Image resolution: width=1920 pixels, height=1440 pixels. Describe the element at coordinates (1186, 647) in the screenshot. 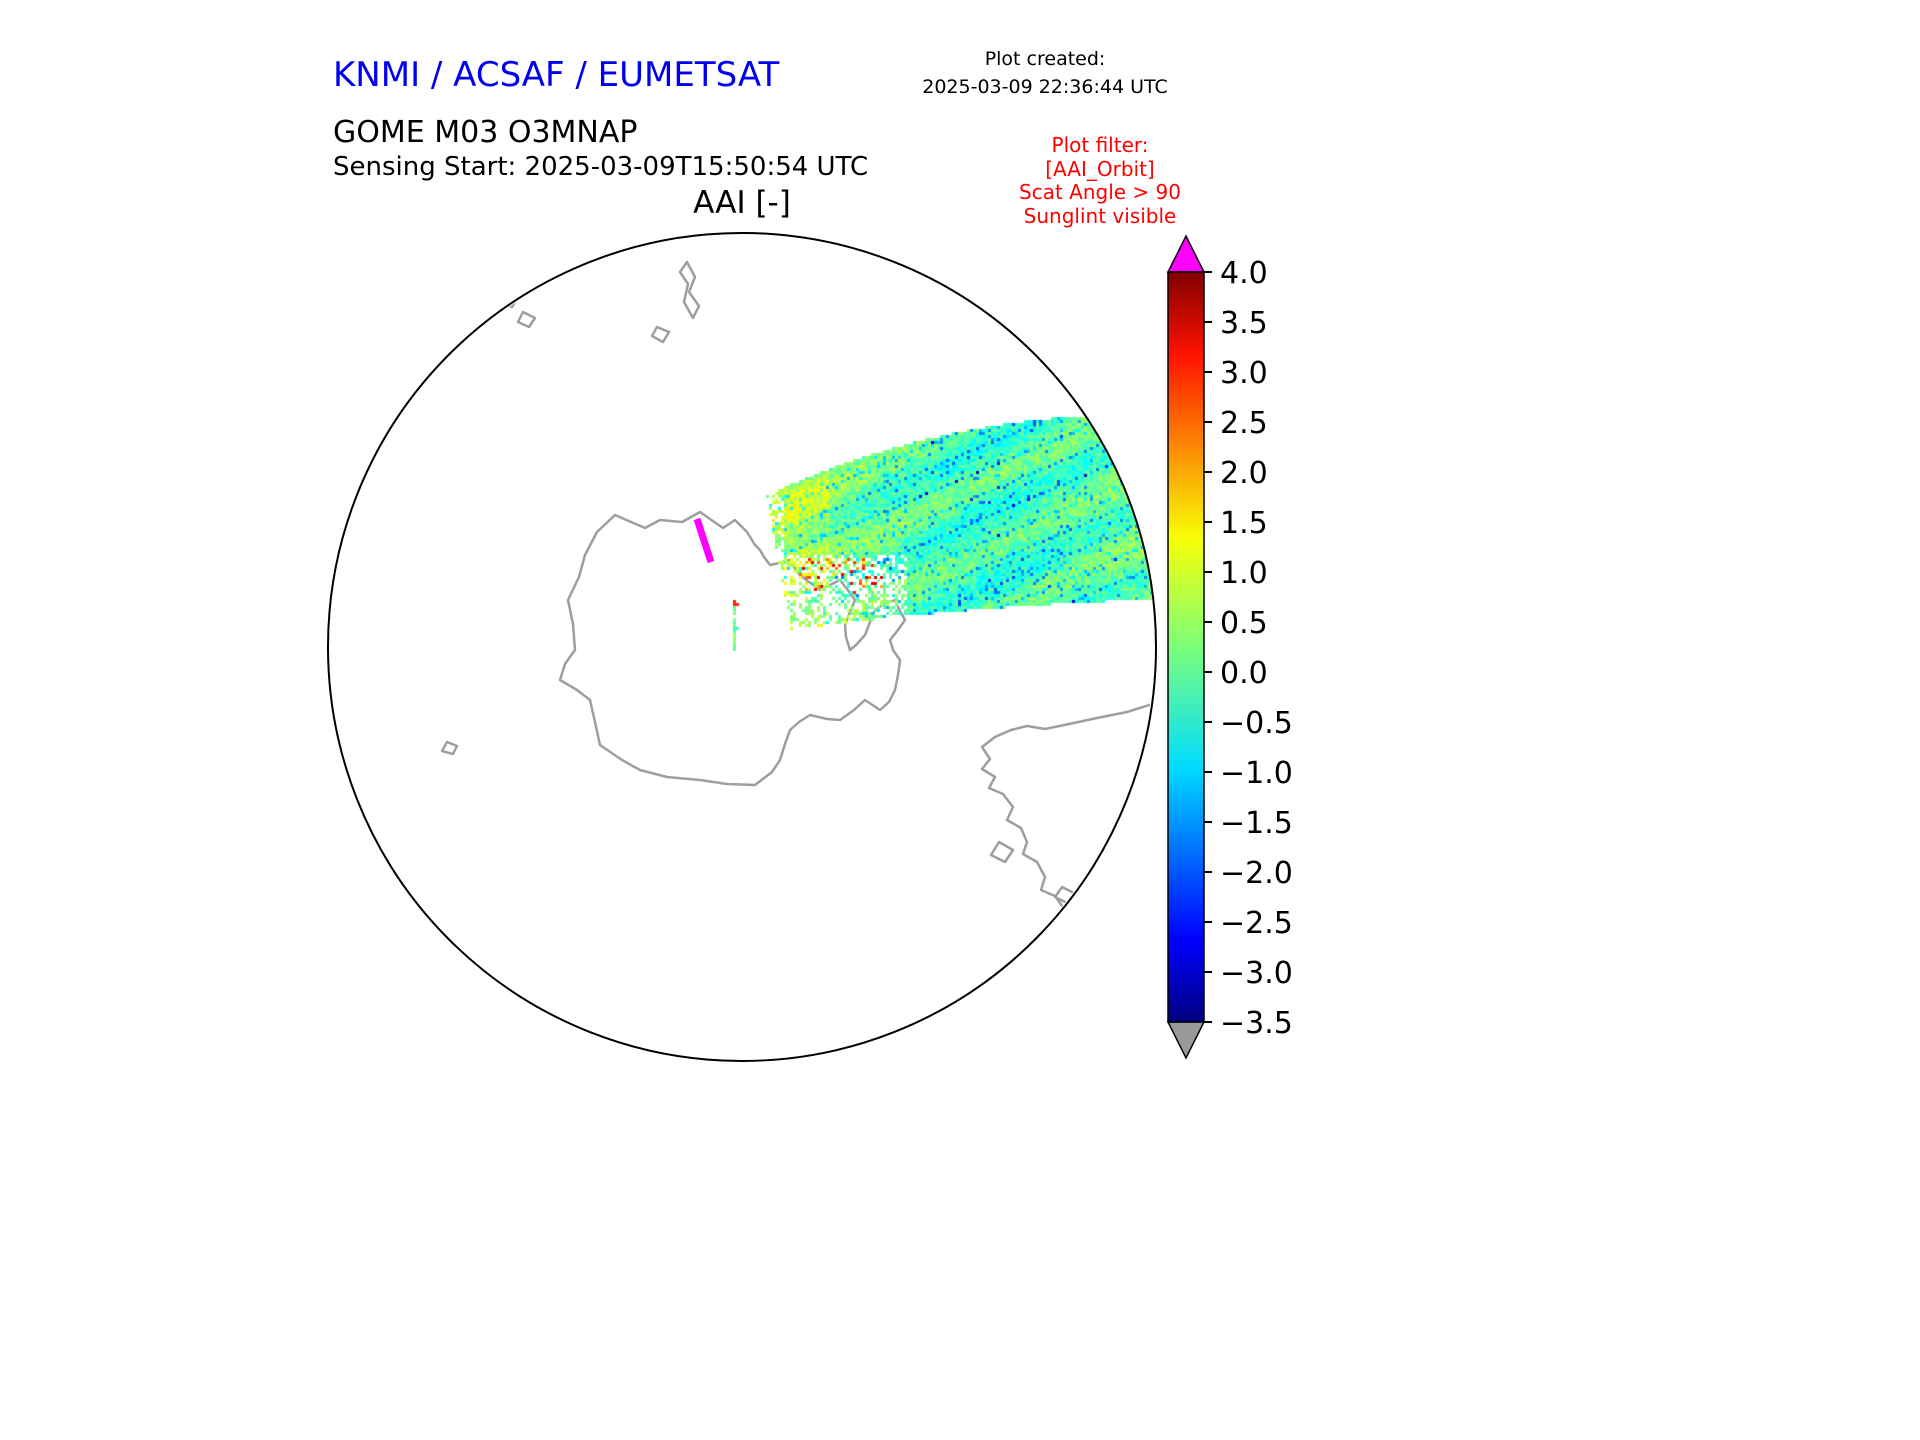

I see `colorbar-gradient` at that location.